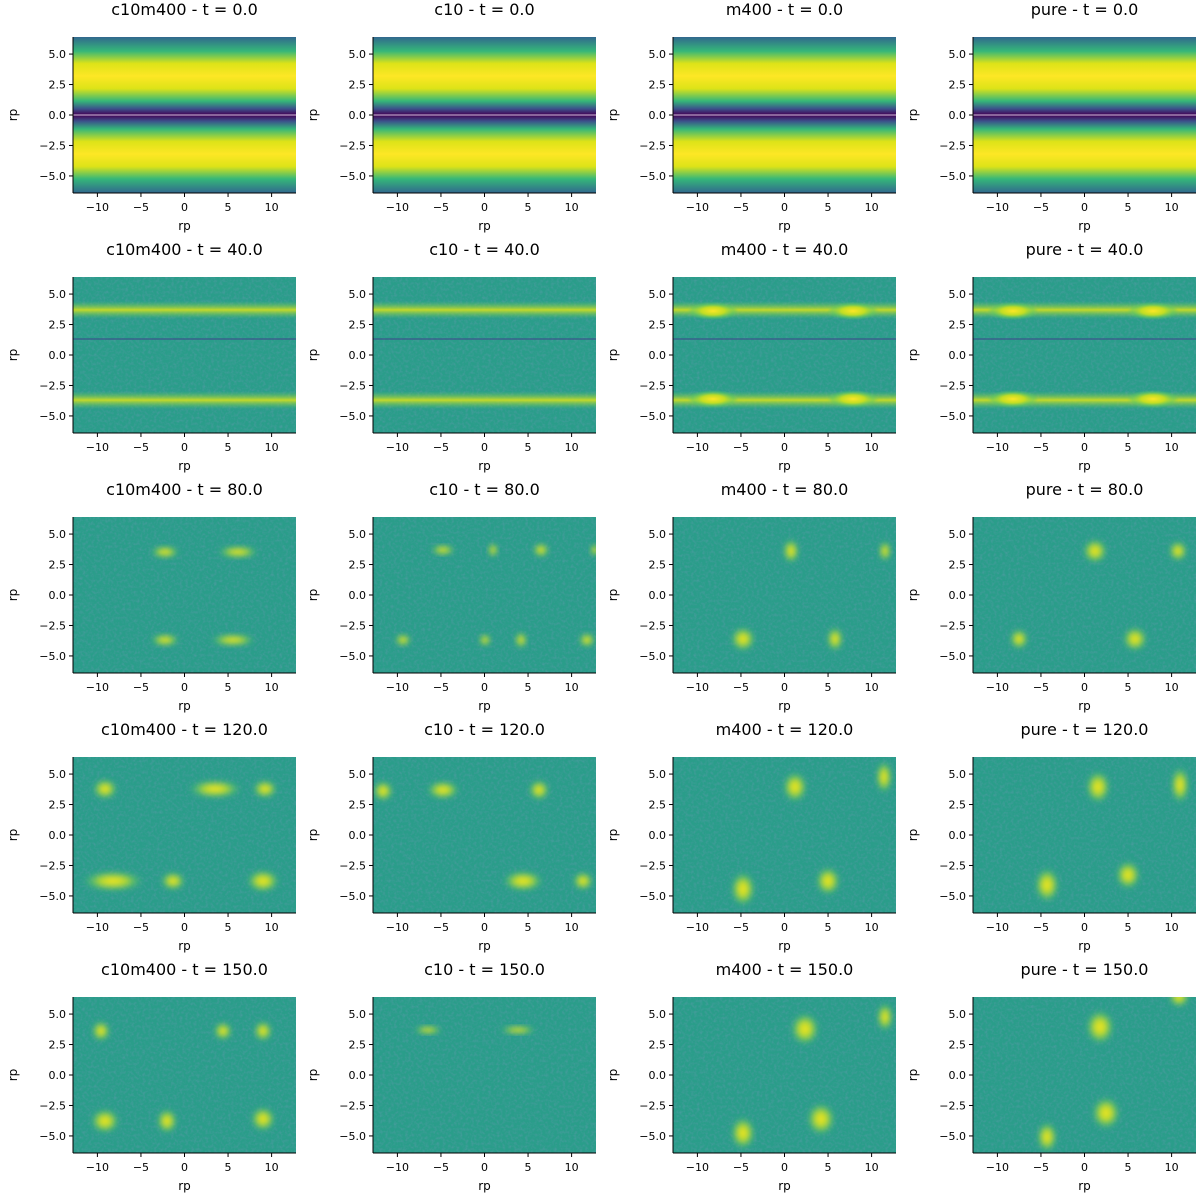  I want to click on panel-title: pure - t = 150.0, so click(1085, 969).